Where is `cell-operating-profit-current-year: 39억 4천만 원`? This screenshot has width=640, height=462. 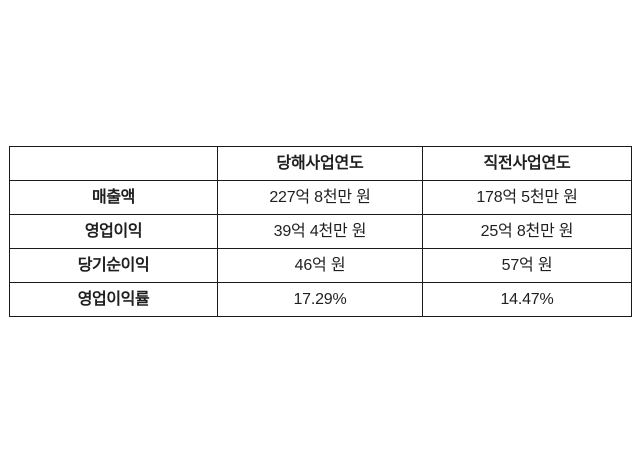
cell-operating-profit-current-year: 39억 4천만 원 is located at coordinates (320, 231).